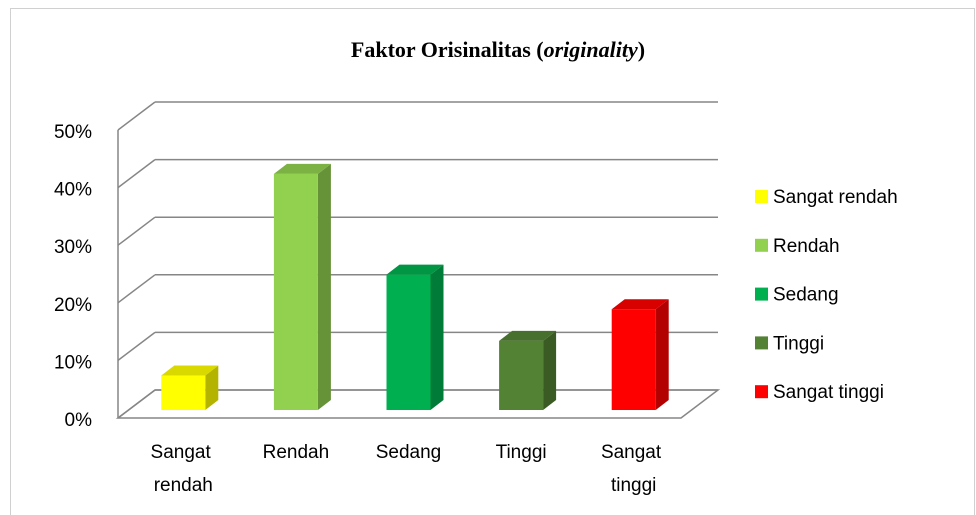 Image resolution: width=976 pixels, height=515 pixels. Describe the element at coordinates (73, 247) in the screenshot. I see `y-tick-label: 30%` at that location.